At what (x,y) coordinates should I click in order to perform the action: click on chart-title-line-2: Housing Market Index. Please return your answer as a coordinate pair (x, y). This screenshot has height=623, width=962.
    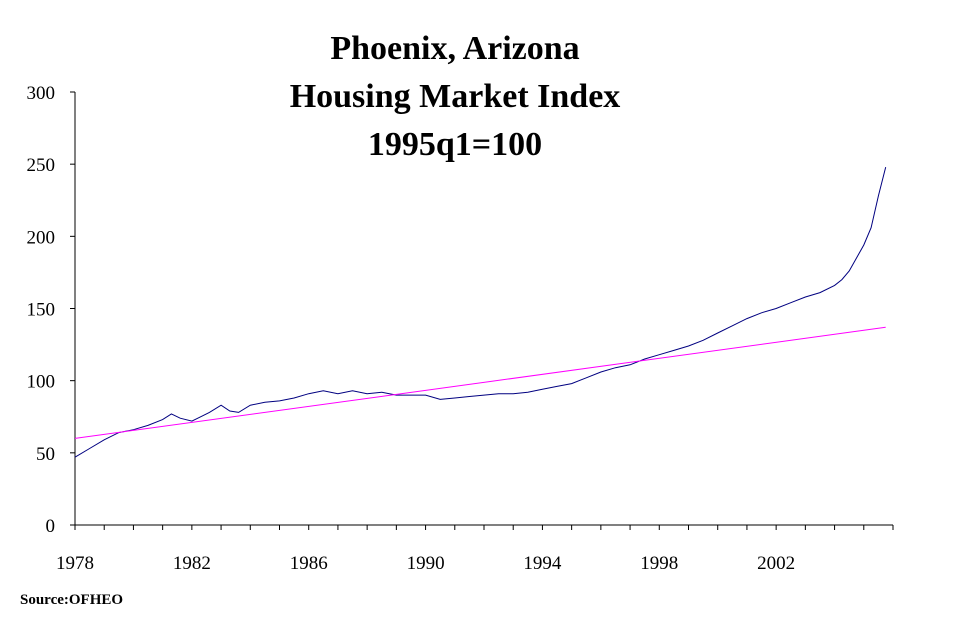
    Looking at the image, I should click on (455, 96).